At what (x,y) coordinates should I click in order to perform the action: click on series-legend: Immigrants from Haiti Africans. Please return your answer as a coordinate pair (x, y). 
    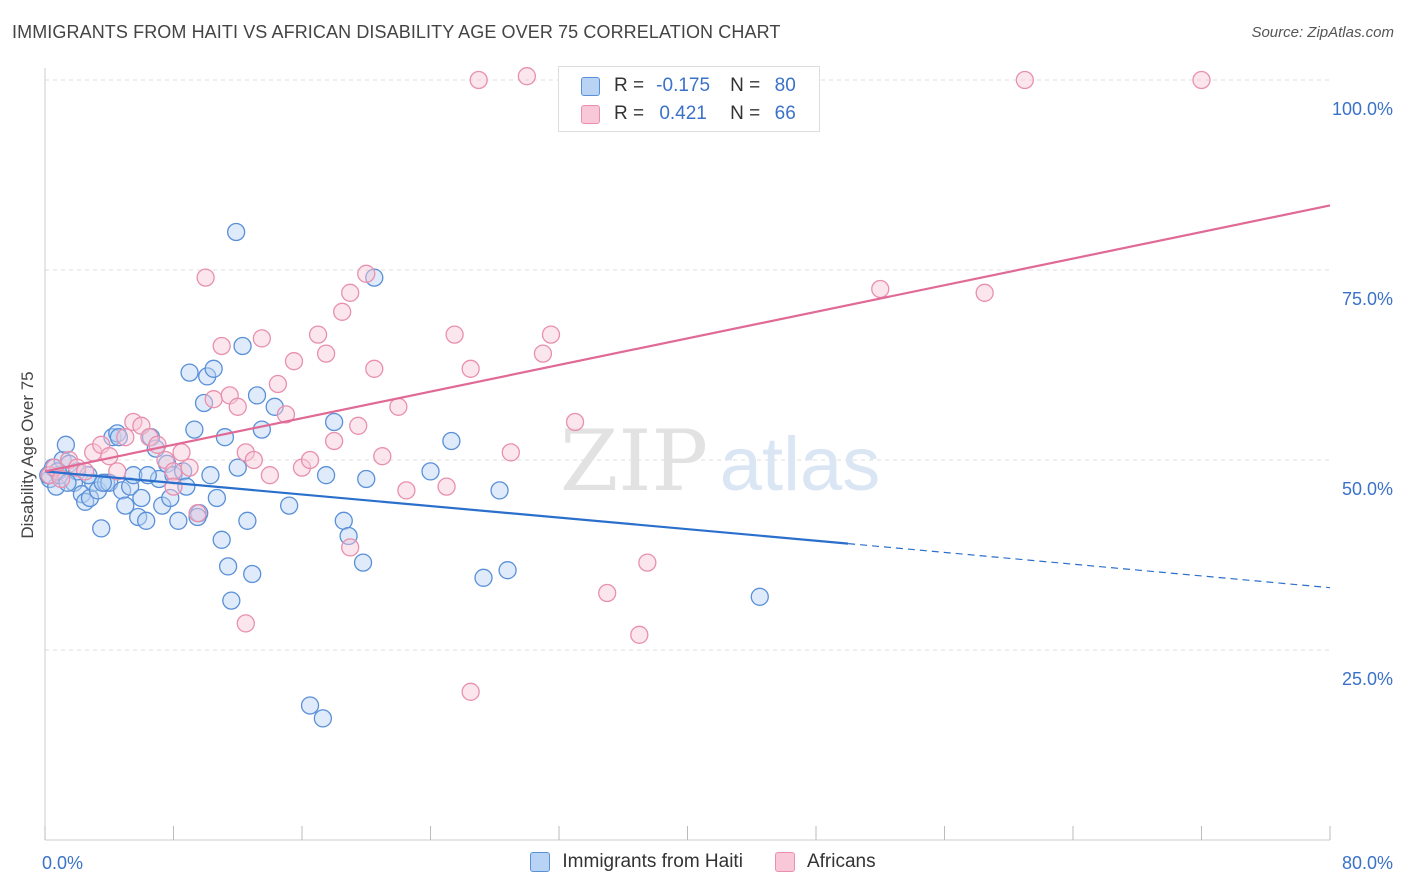
    Looking at the image, I should click on (703, 862).